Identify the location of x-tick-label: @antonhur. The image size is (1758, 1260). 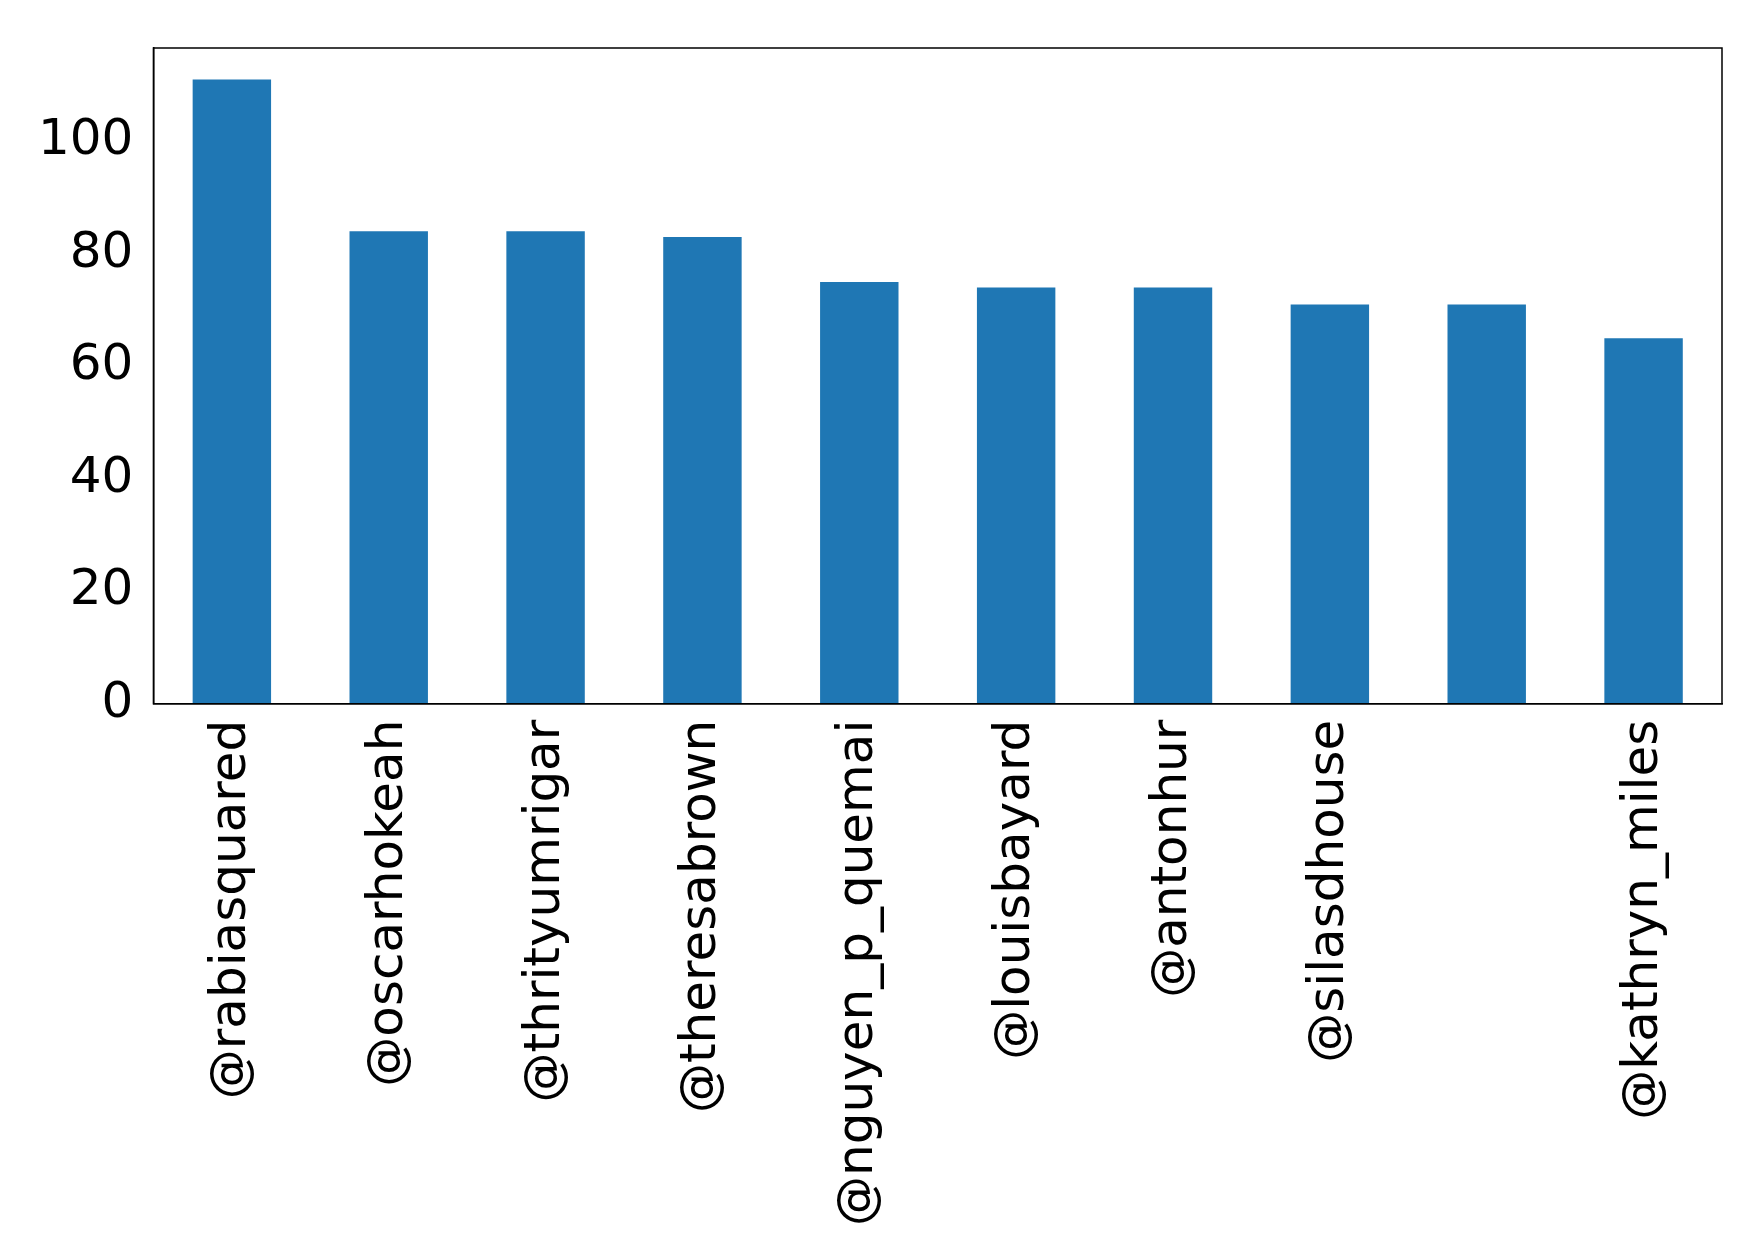
(1168, 858).